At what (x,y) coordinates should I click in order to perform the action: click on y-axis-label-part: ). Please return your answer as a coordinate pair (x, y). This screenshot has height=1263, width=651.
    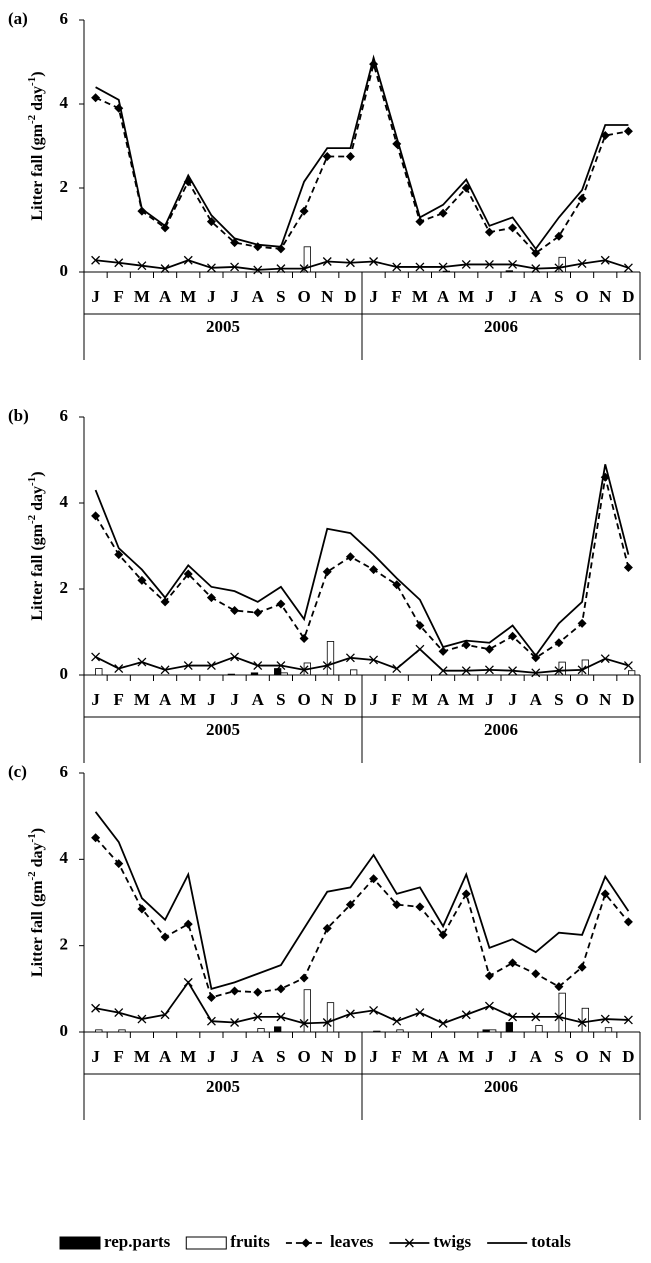
    Looking at the image, I should click on (37, 473).